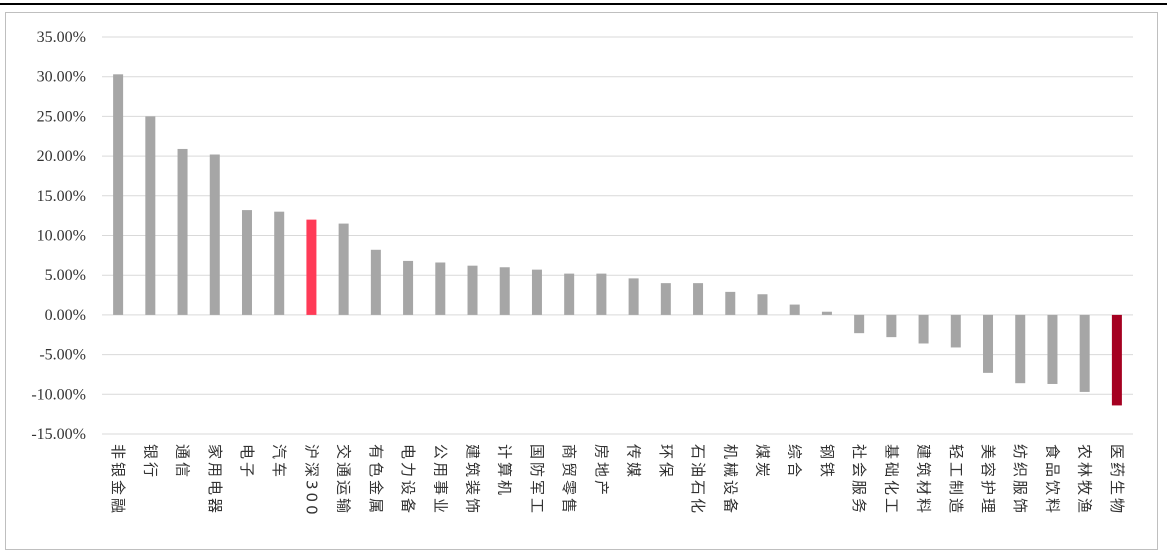 This screenshot has height=557, width=1167. I want to click on x-tick-label: 社会服务, so click(859, 480).